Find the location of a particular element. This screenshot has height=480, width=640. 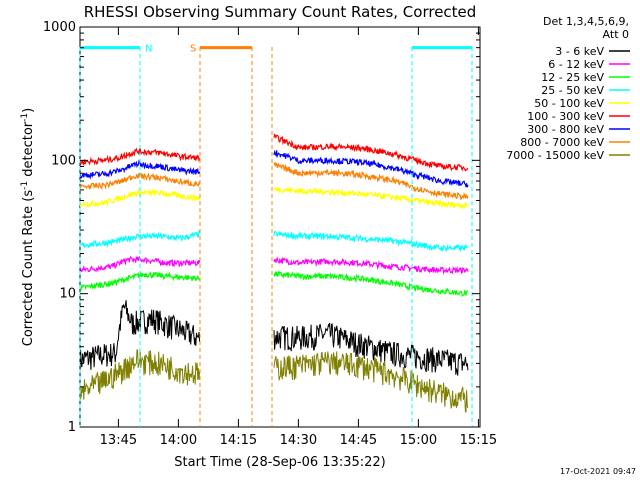

legend-entry-label: 100 - 300 keV is located at coordinates (565, 116).